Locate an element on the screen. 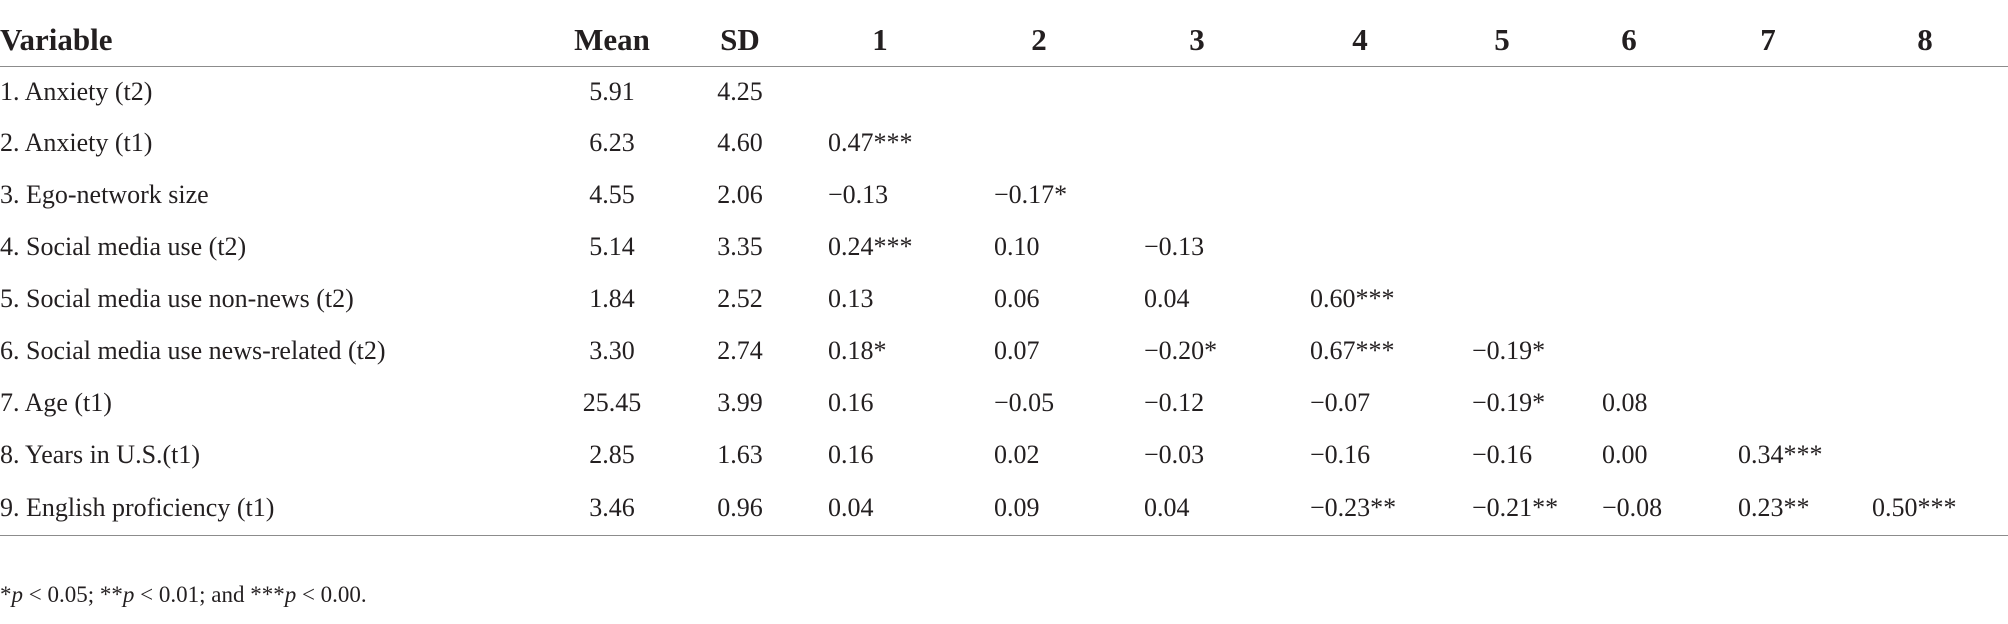 This screenshot has width=2008, height=624. cell-corr-1: 0.24*** is located at coordinates (870, 246).